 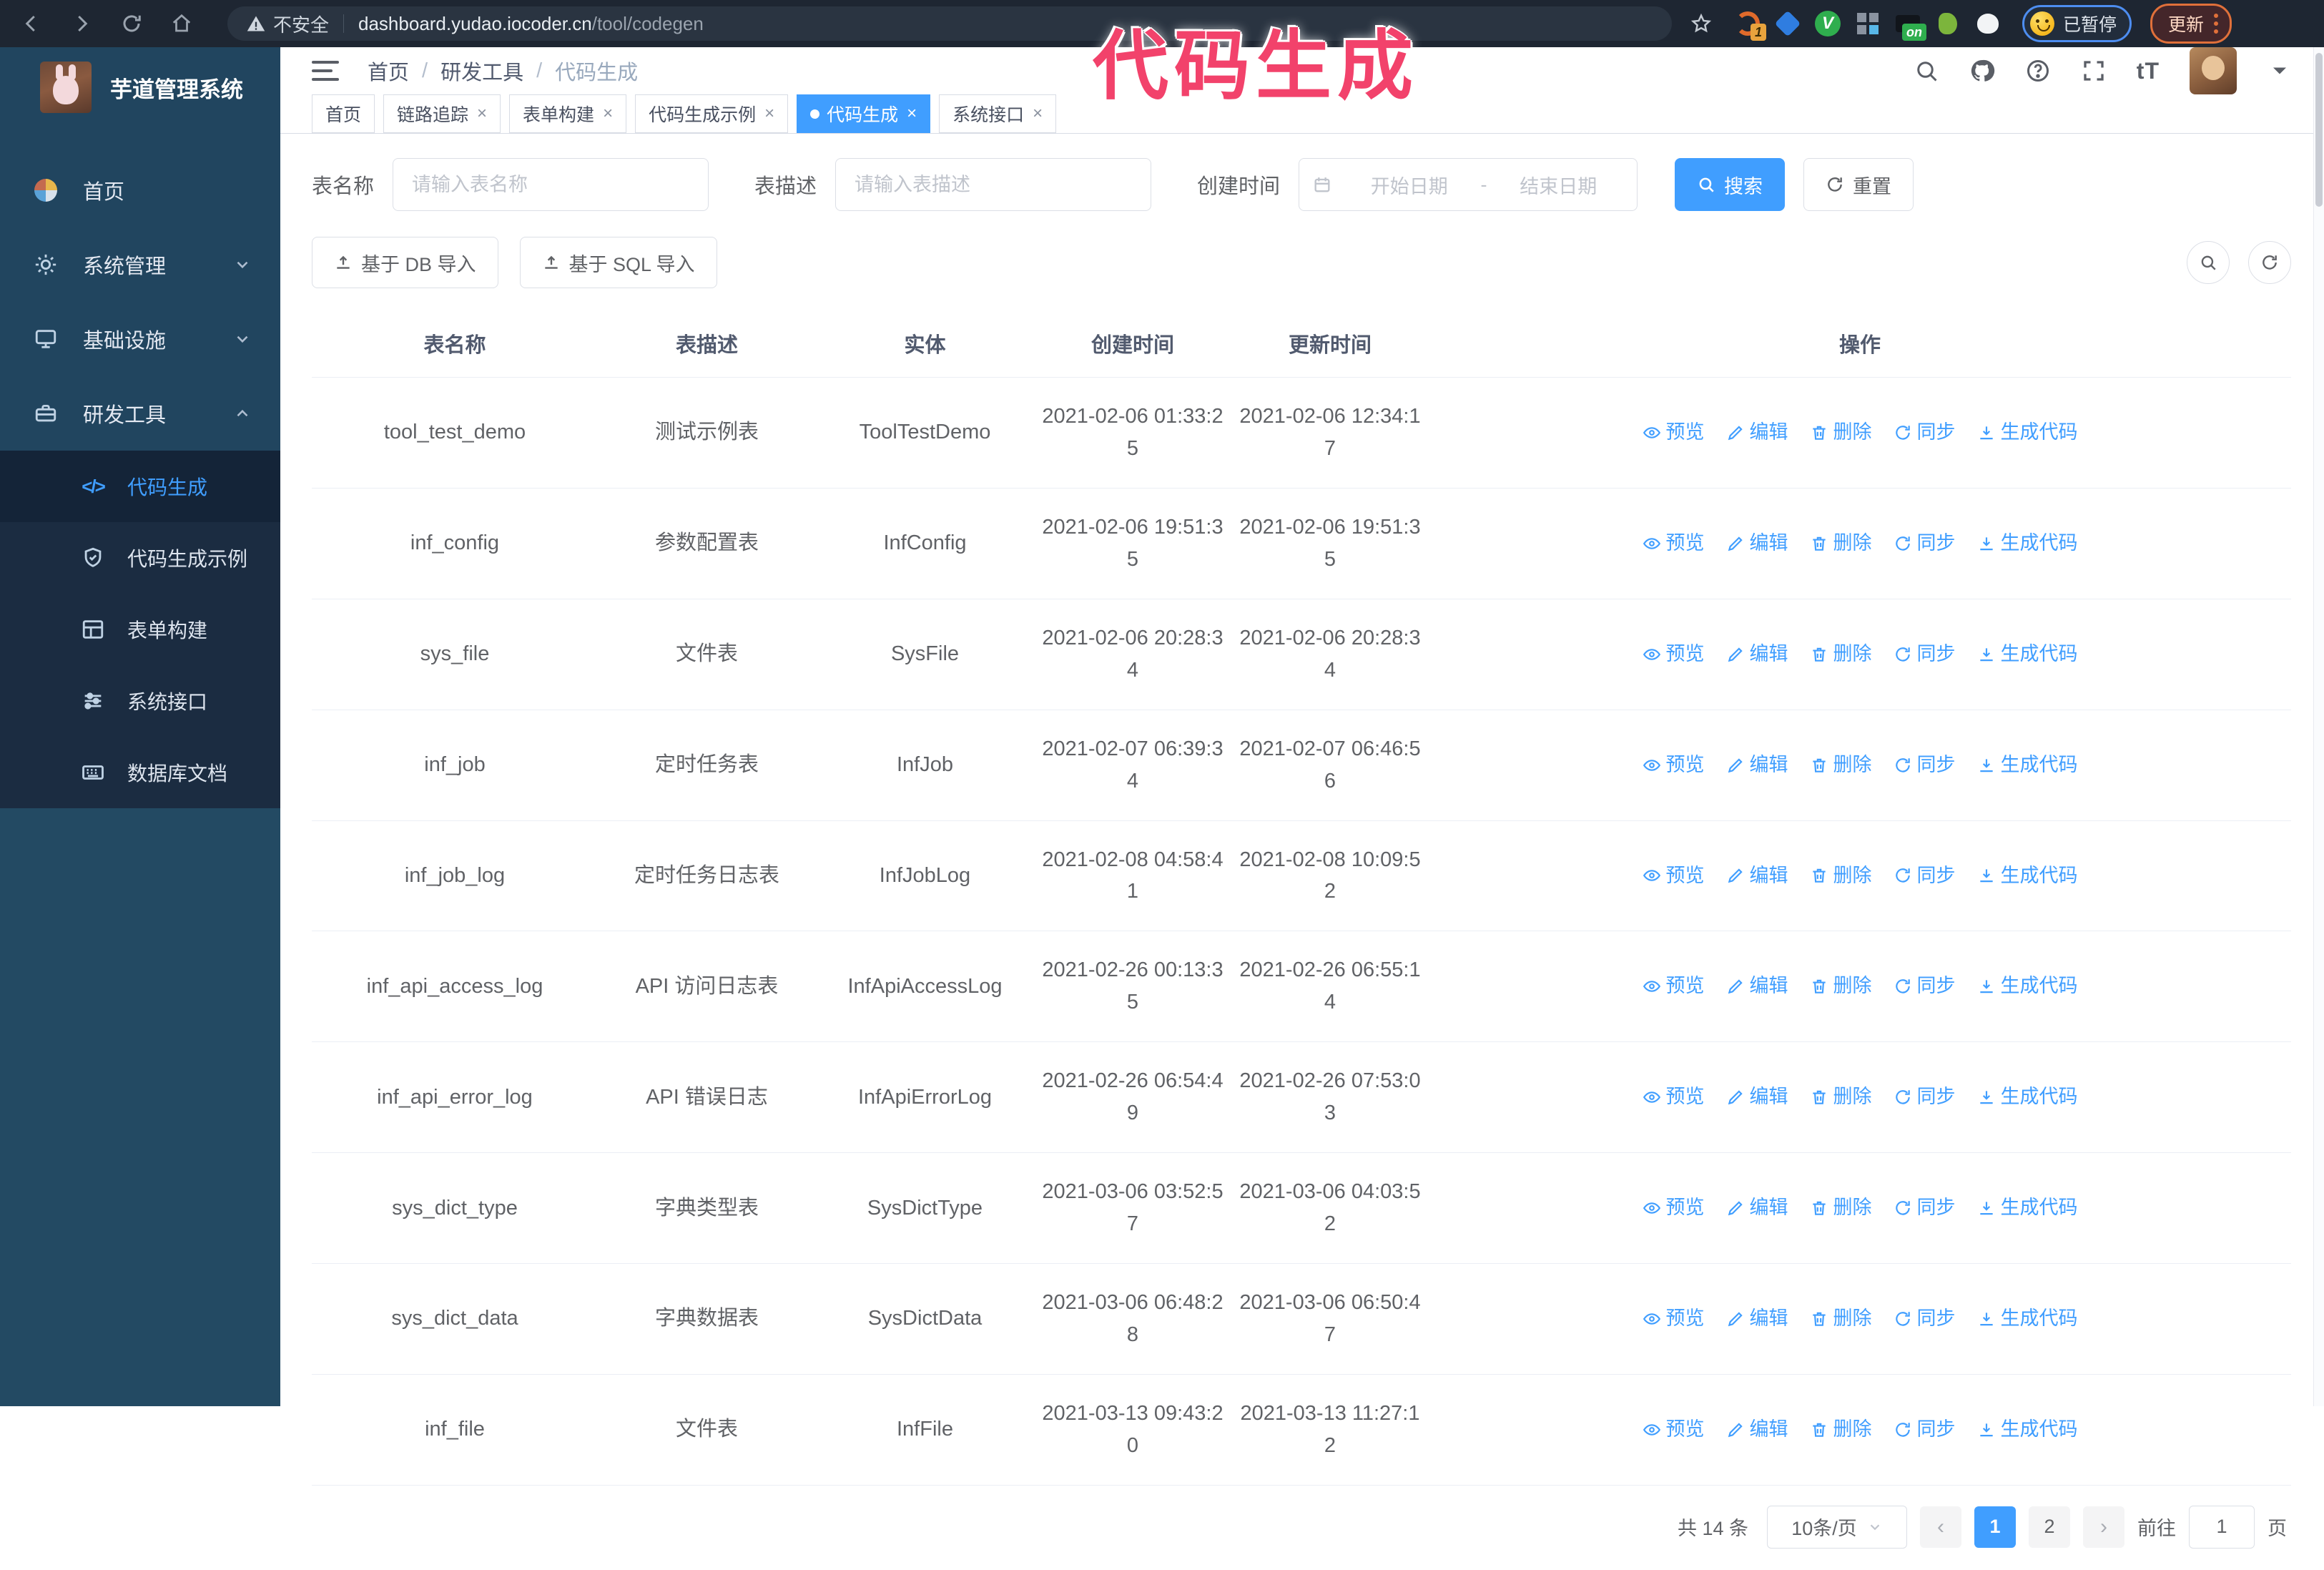 What do you see at coordinates (1926, 71) in the screenshot?
I see `search-icon` at bounding box center [1926, 71].